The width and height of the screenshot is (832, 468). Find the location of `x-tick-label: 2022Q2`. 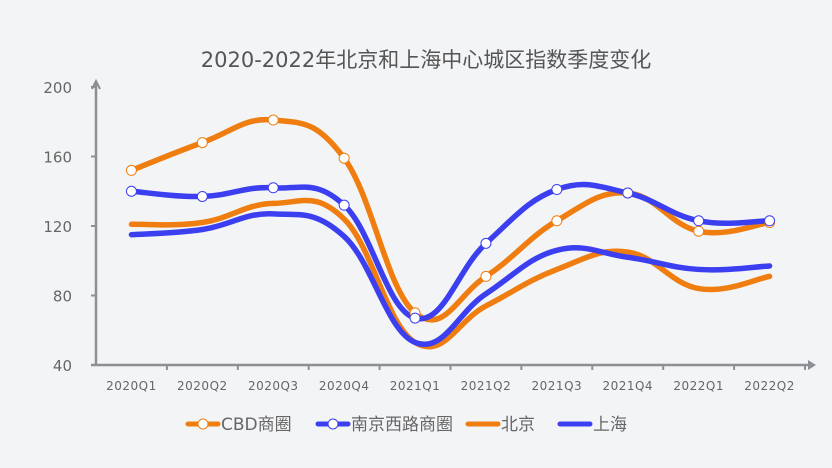

x-tick-label: 2022Q2 is located at coordinates (769, 386).